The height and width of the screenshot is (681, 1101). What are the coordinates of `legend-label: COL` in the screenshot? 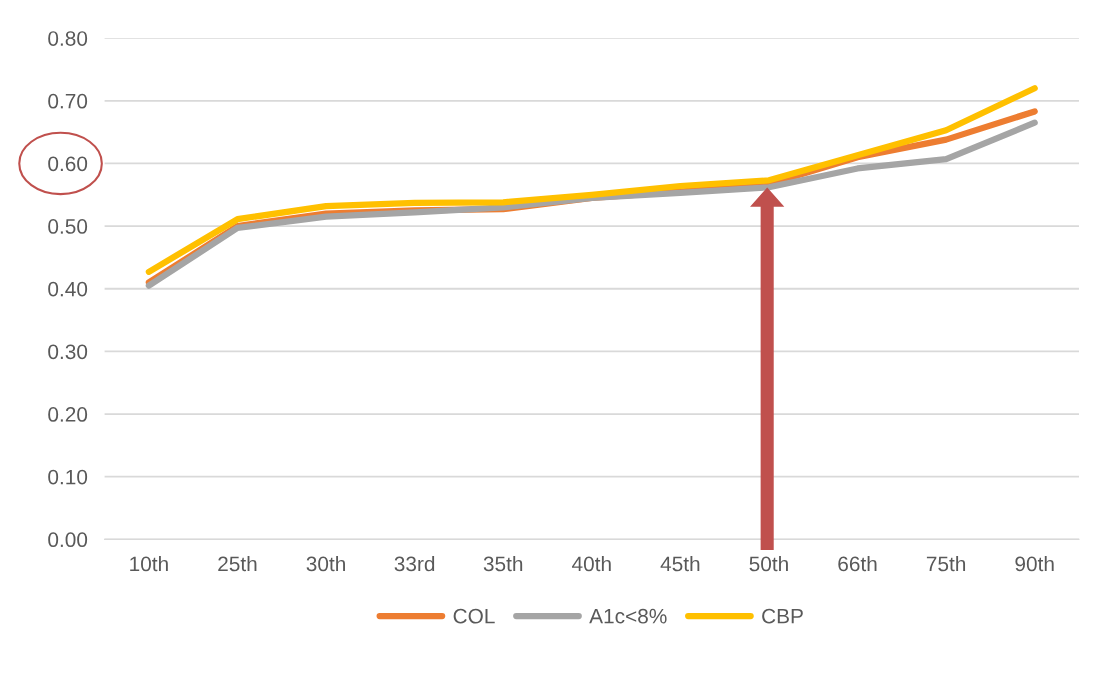 It's located at (474, 616).